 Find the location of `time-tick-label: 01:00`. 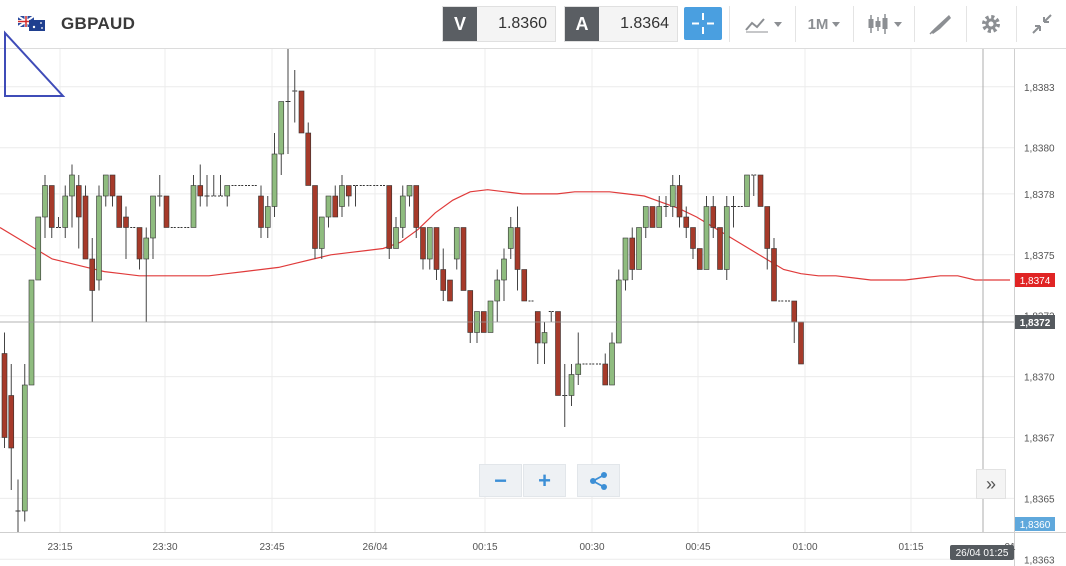

time-tick-label: 01:00 is located at coordinates (804, 547).